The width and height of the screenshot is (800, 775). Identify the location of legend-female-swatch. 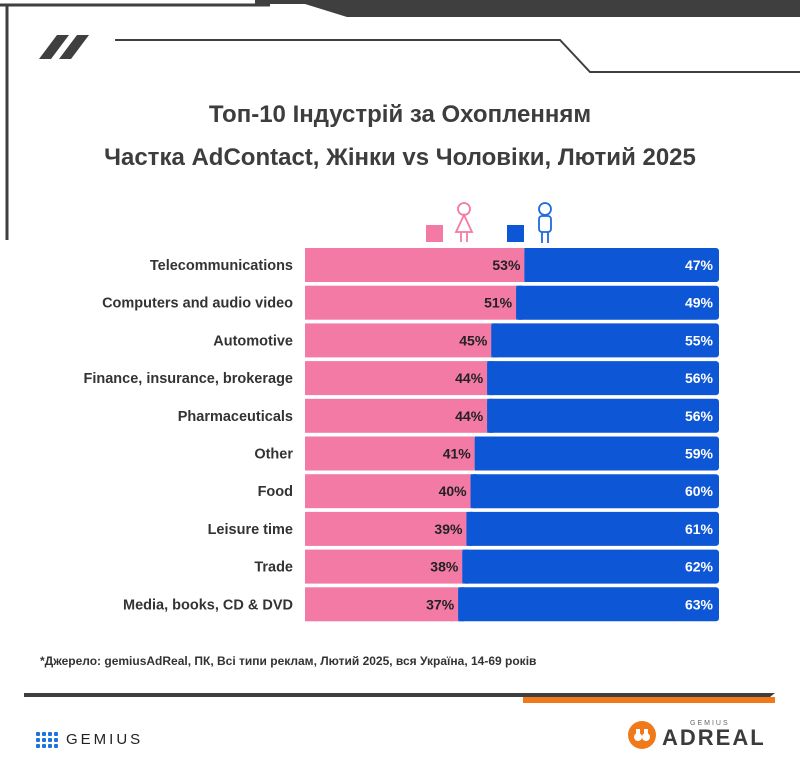
(434, 233).